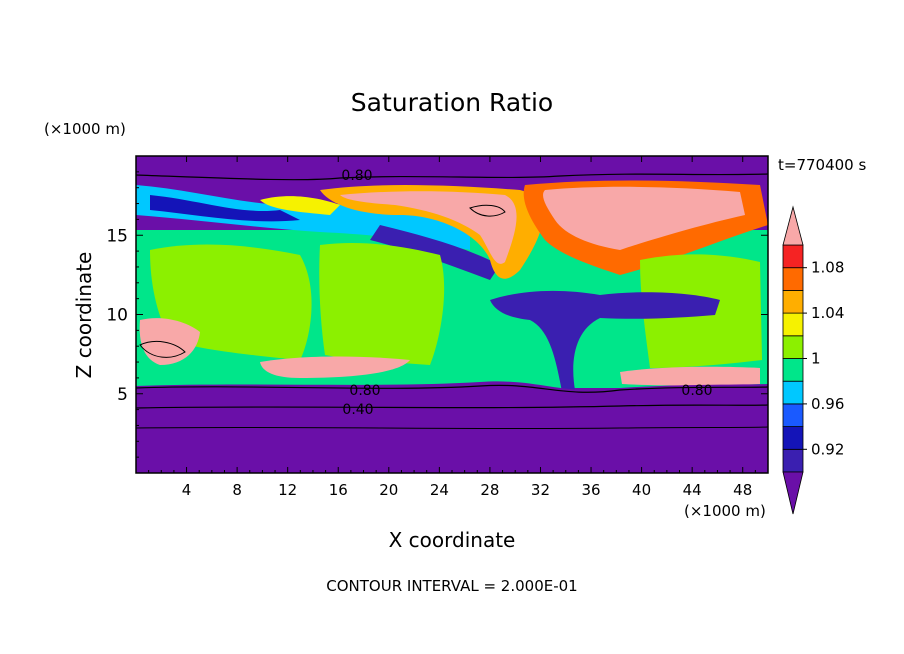 This screenshot has width=904, height=654. Describe the element at coordinates (489, 490) in the screenshot. I see `x-tick-label: 28` at that location.